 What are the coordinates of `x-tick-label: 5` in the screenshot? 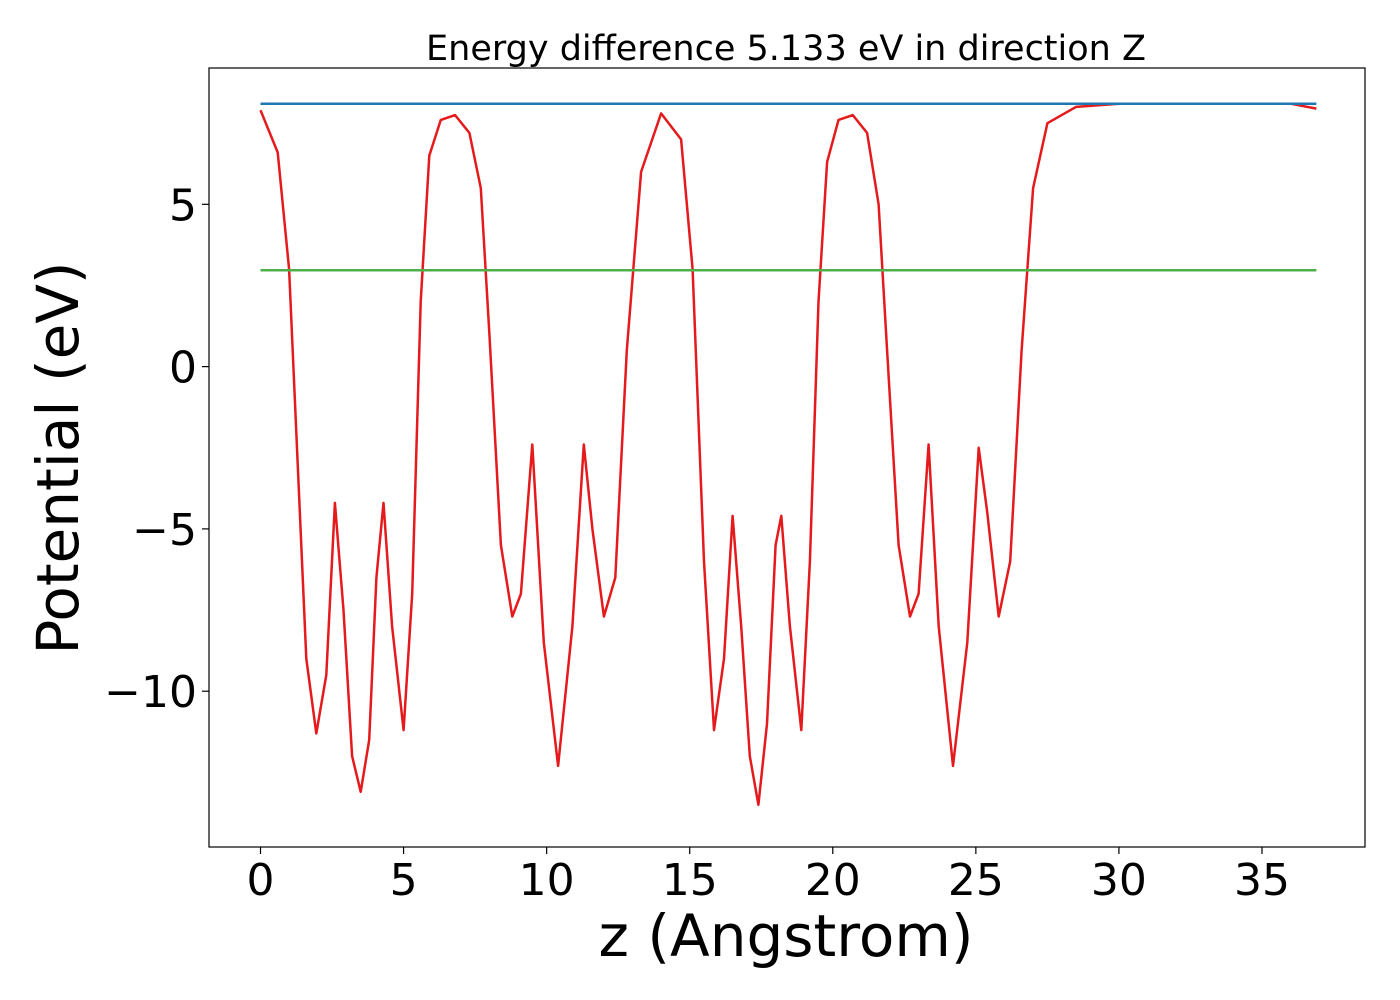 It's located at (404, 880).